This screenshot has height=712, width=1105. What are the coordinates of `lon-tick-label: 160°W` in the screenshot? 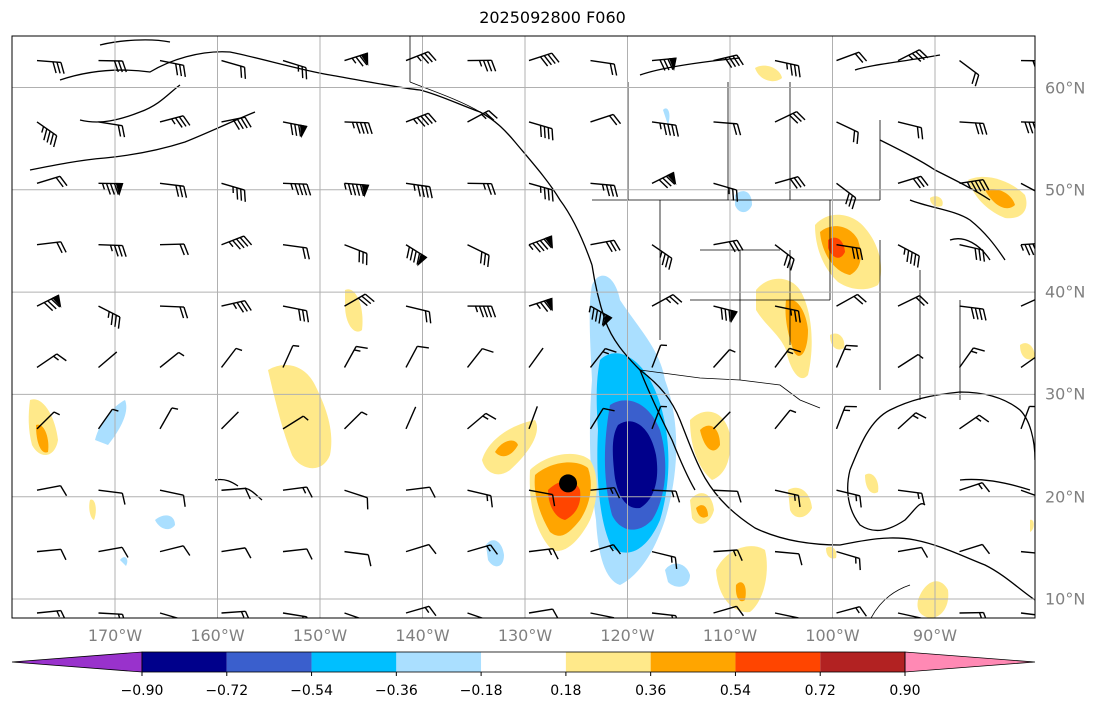 It's located at (217, 635).